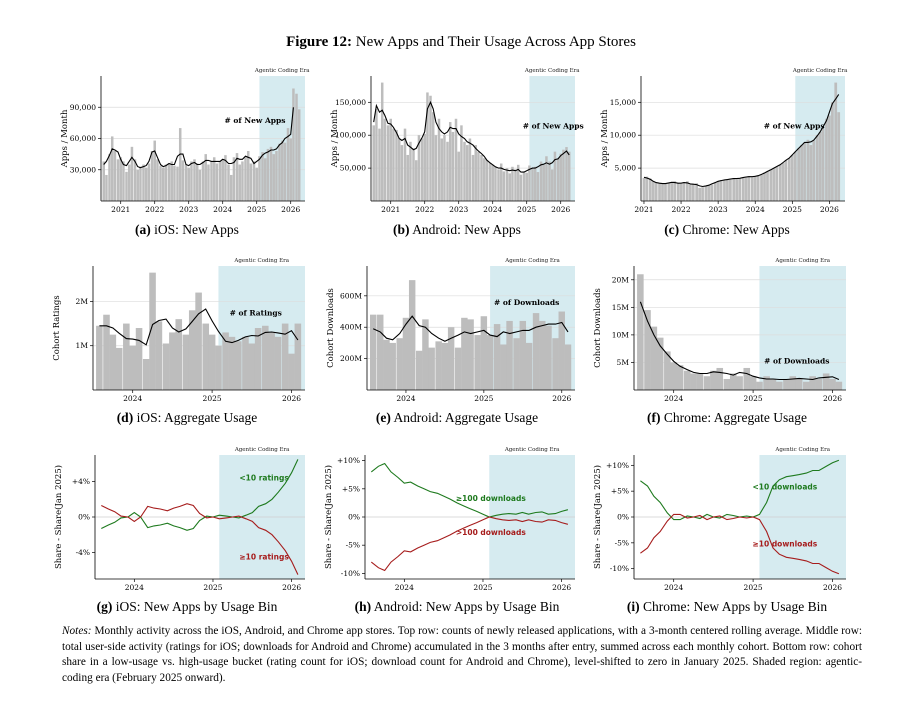  What do you see at coordinates (466, 606) in the screenshot?
I see `caption-text: Android: New Apps by Usage Bin` at bounding box center [466, 606].